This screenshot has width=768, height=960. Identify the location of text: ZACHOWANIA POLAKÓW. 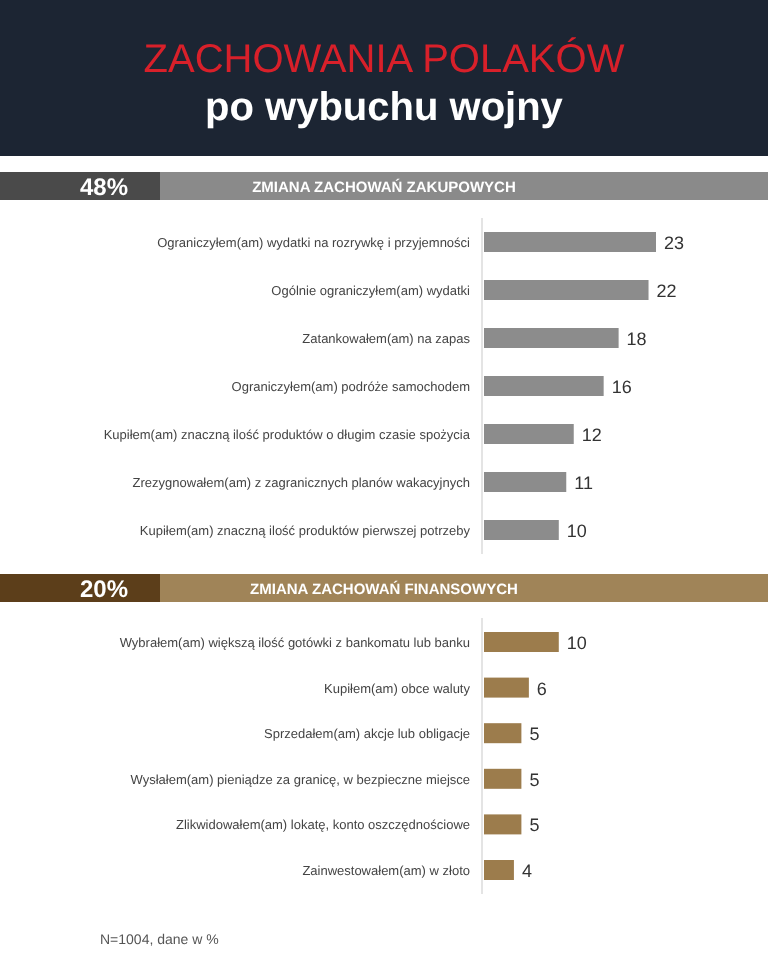
(384, 59).